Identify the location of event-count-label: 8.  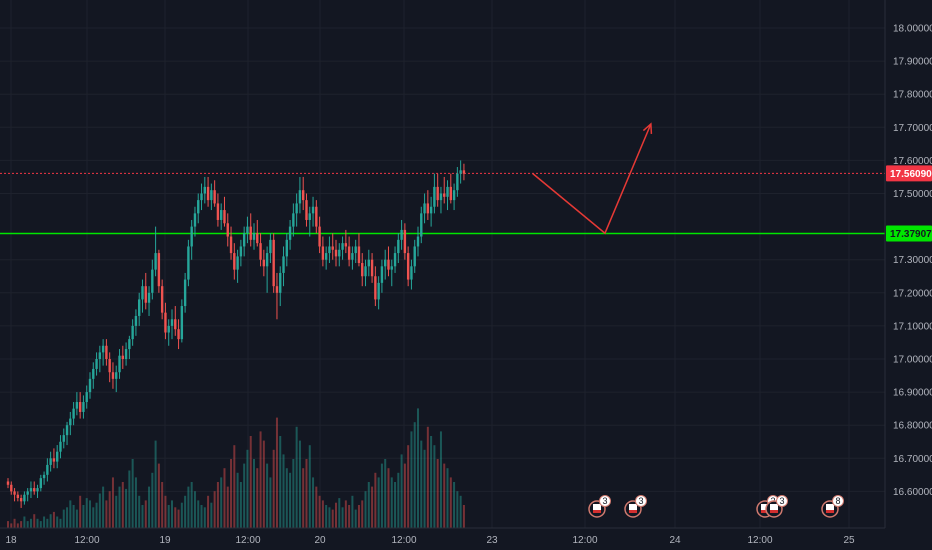
(837, 501).